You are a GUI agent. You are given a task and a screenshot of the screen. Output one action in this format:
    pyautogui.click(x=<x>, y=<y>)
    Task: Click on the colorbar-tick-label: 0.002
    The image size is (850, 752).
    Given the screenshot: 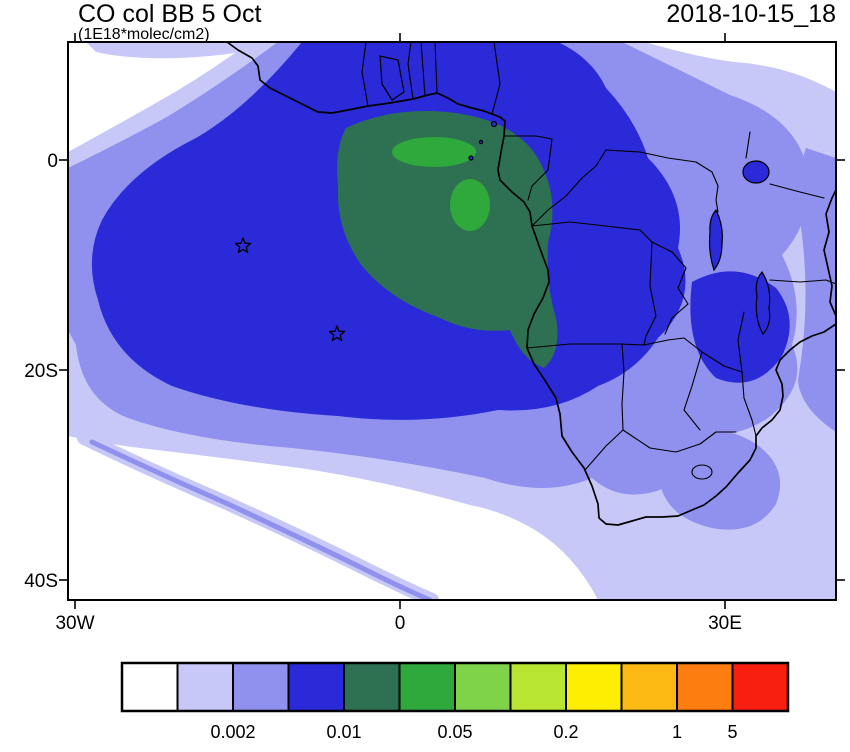 What is the action you would take?
    pyautogui.click(x=232, y=732)
    